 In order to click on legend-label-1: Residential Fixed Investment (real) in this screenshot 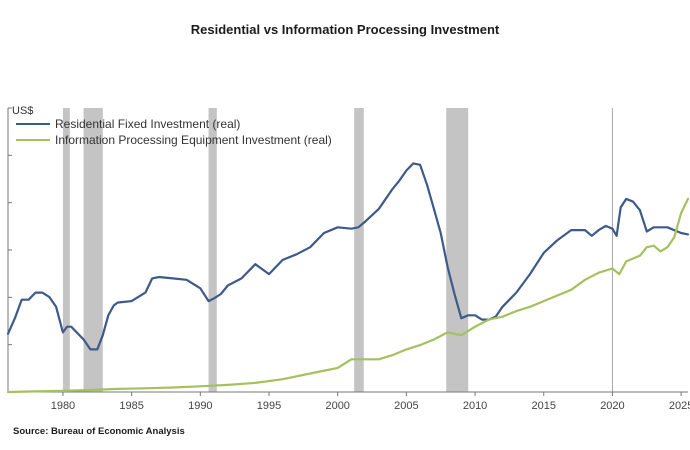, I will do `click(147, 124)`.